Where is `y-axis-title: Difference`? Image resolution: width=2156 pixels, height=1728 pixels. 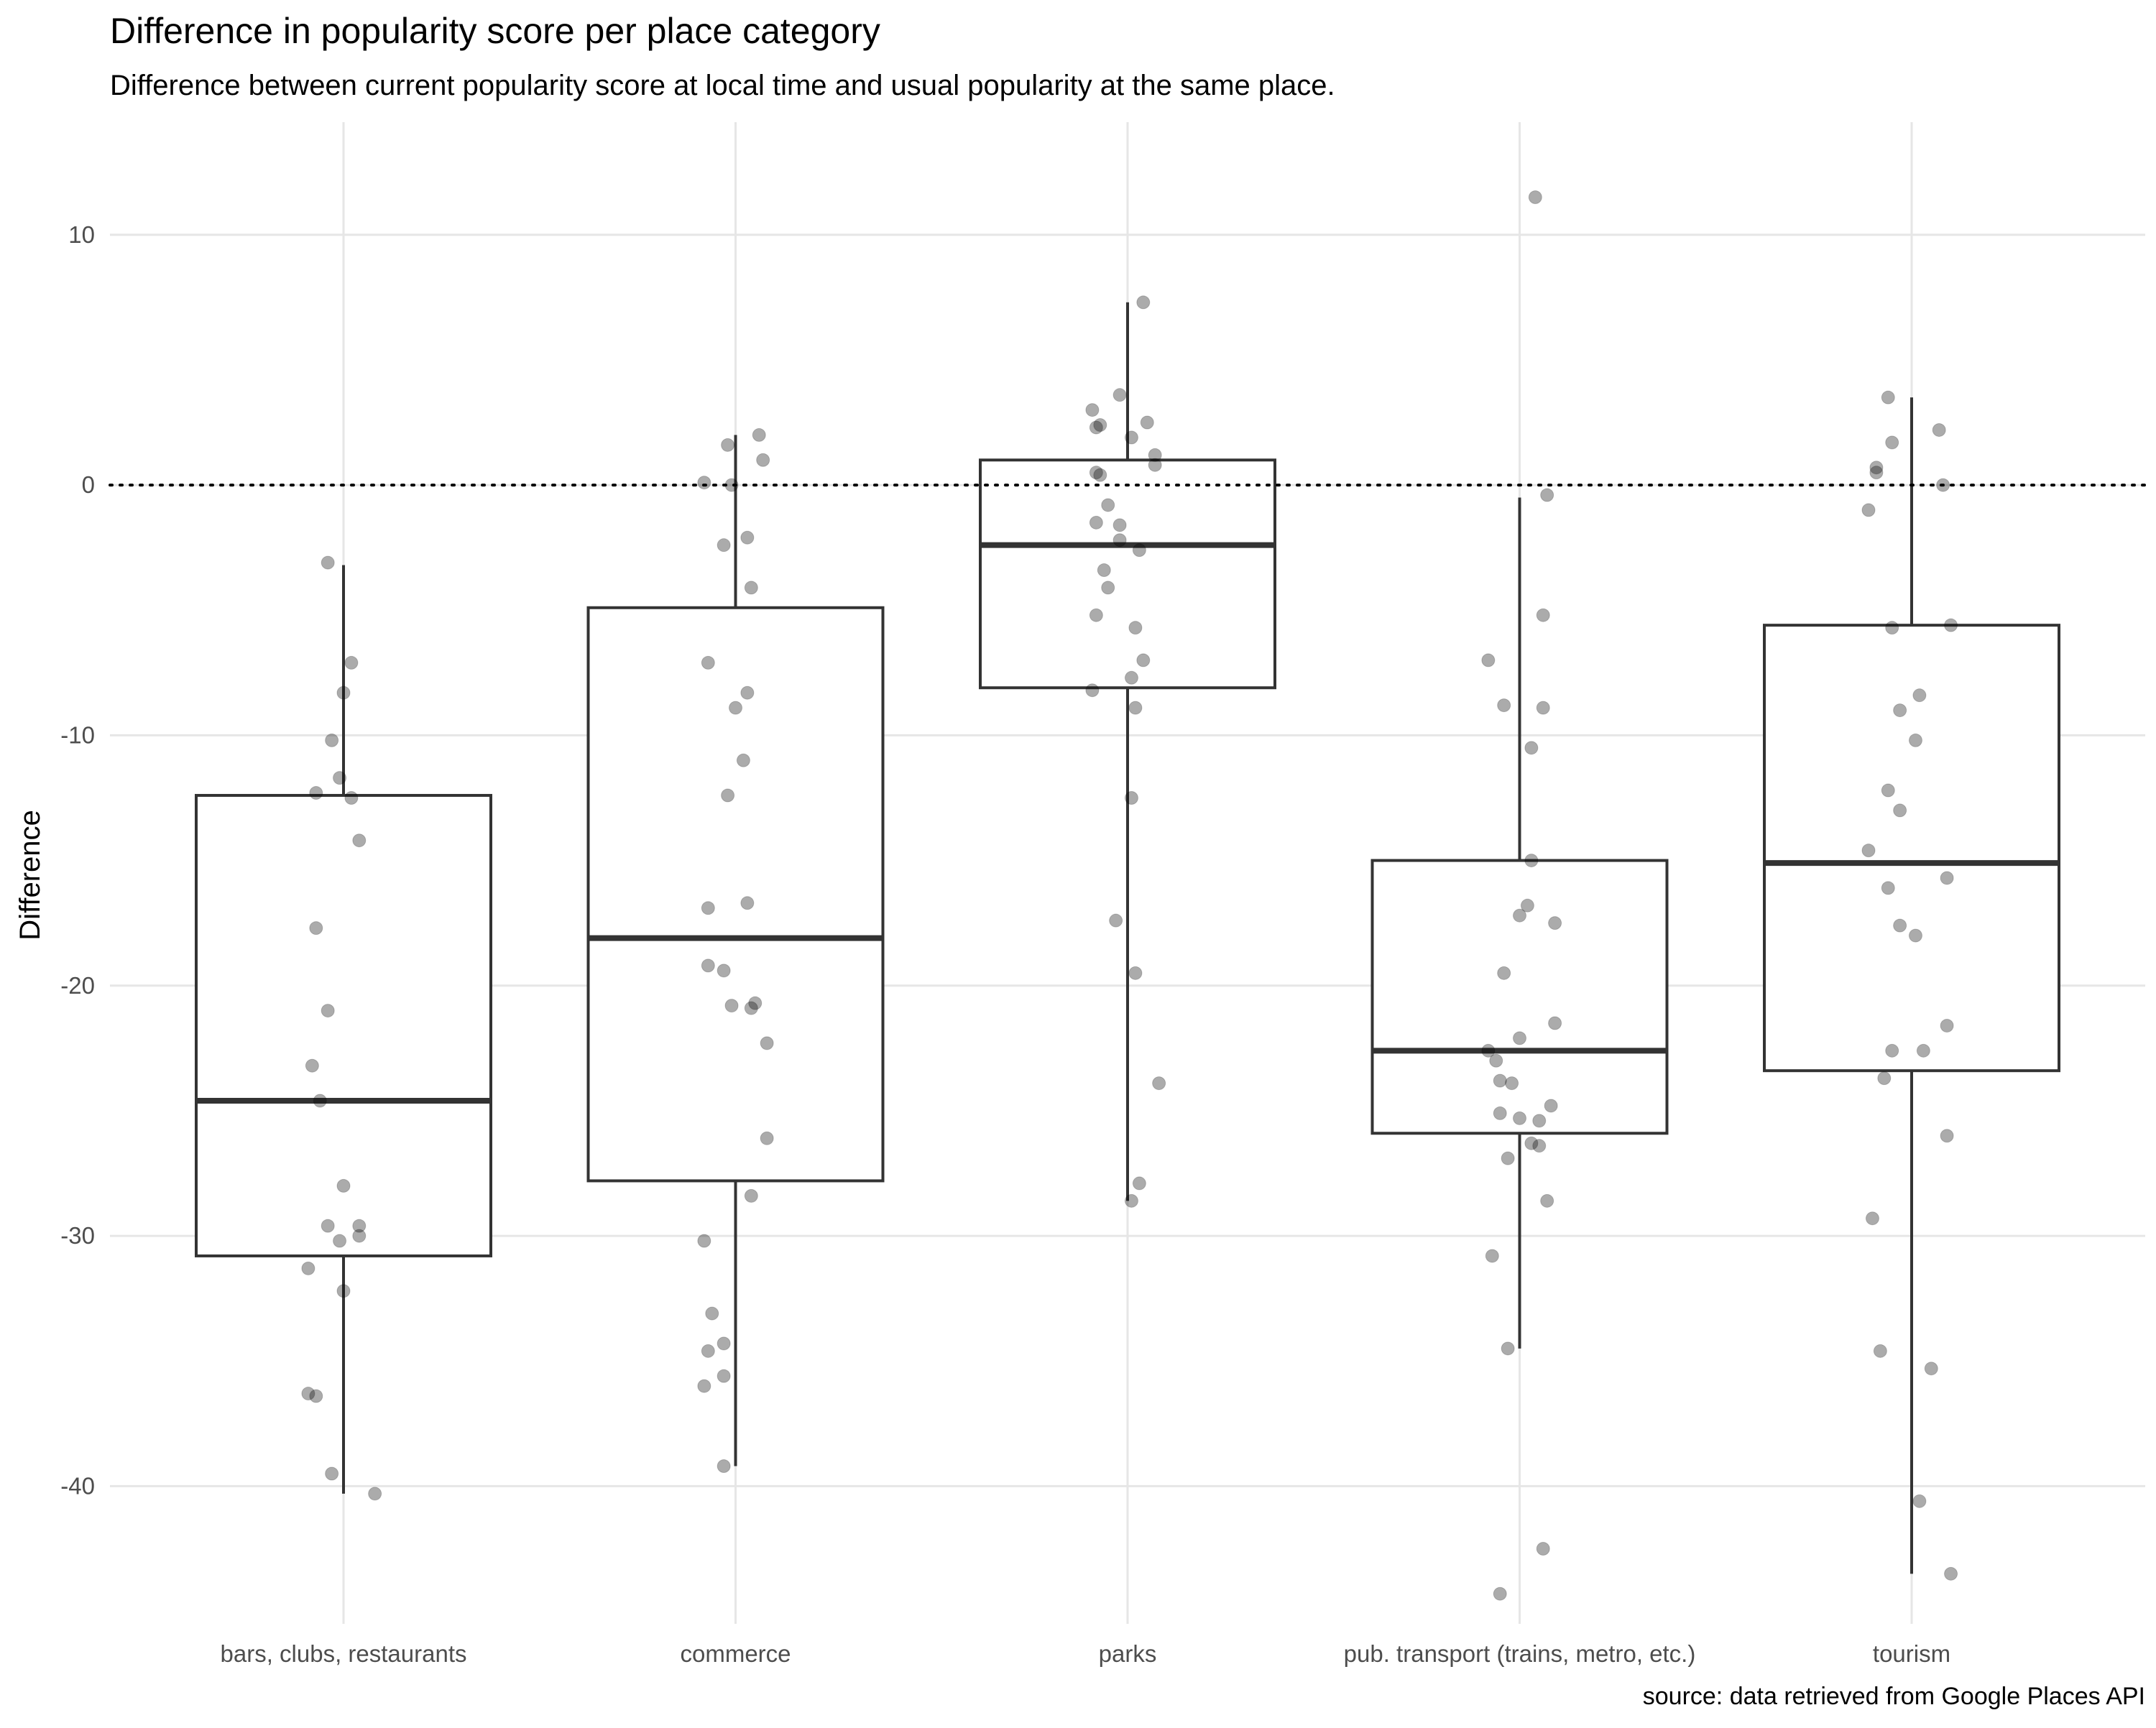
y-axis-title: Difference is located at coordinates (30, 876).